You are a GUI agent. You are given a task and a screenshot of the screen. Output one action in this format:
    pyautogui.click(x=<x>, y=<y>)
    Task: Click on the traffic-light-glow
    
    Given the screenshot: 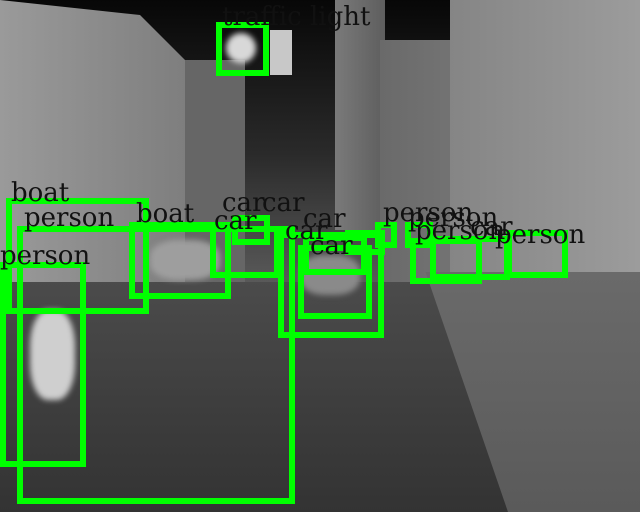 What is the action you would take?
    pyautogui.click(x=241, y=48)
    